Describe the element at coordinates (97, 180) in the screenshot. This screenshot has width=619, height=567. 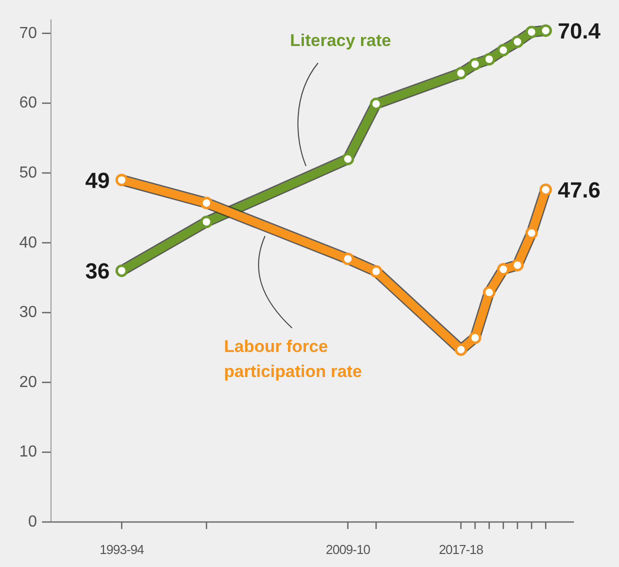
I see `data-label: 49` at that location.